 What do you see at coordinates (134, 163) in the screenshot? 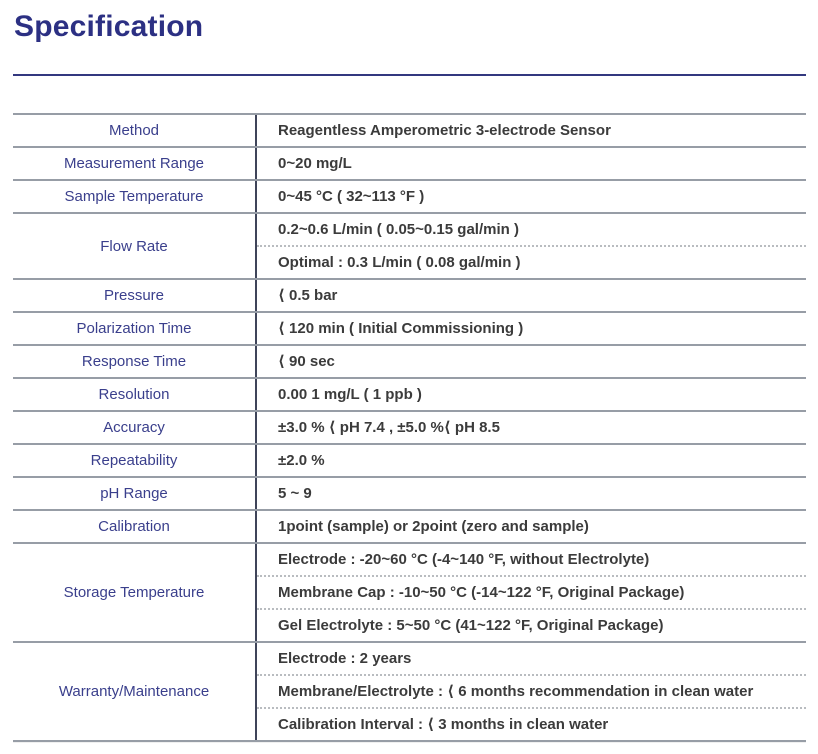
I see `row-label: Measurement Range` at bounding box center [134, 163].